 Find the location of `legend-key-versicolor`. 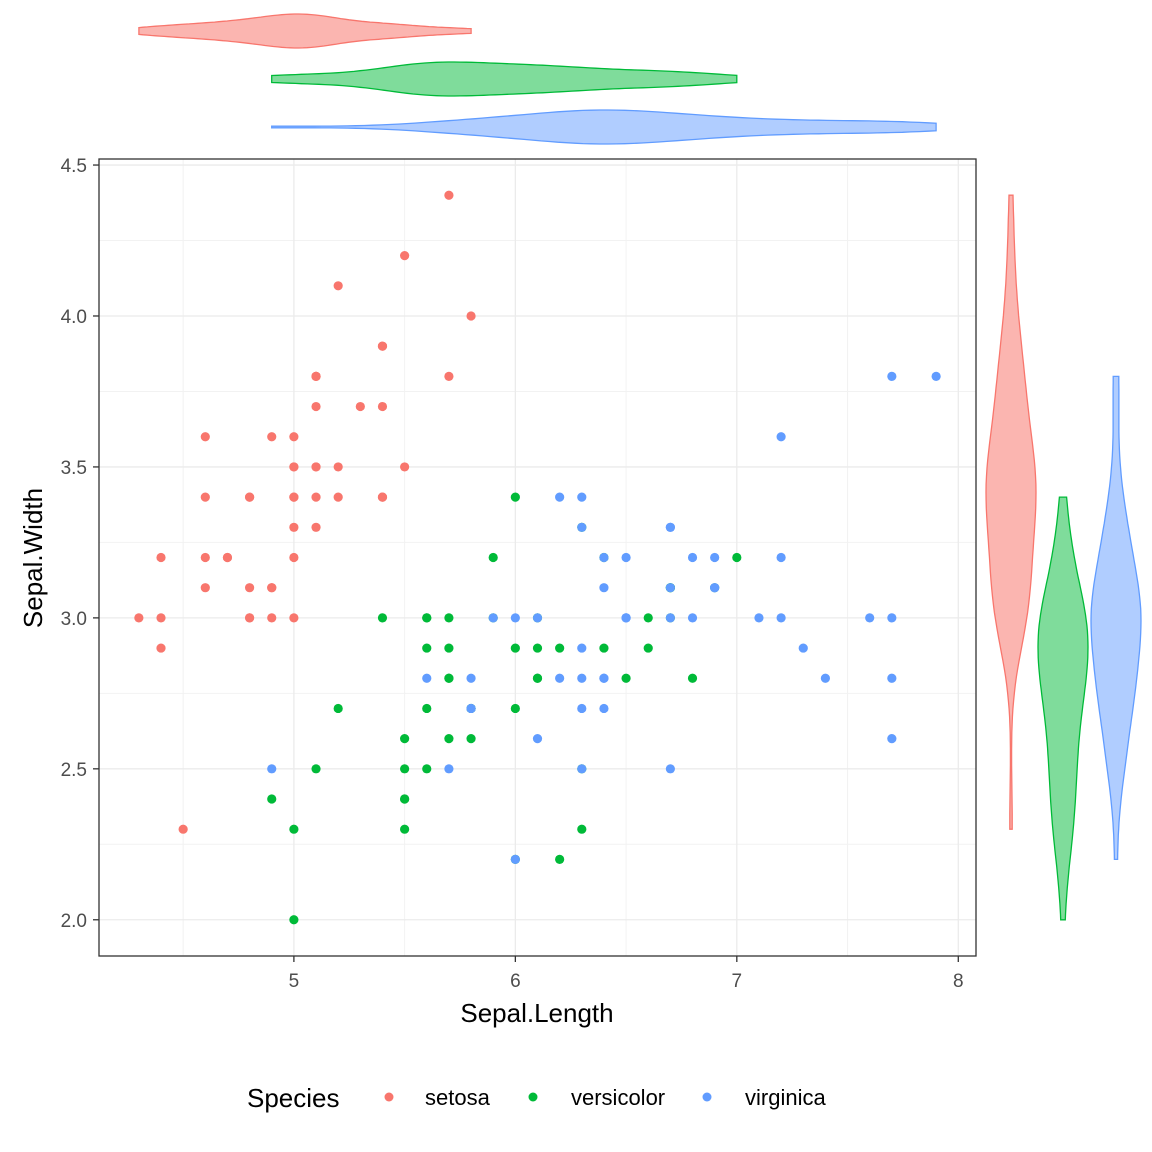

legend-key-versicolor is located at coordinates (533, 1097).